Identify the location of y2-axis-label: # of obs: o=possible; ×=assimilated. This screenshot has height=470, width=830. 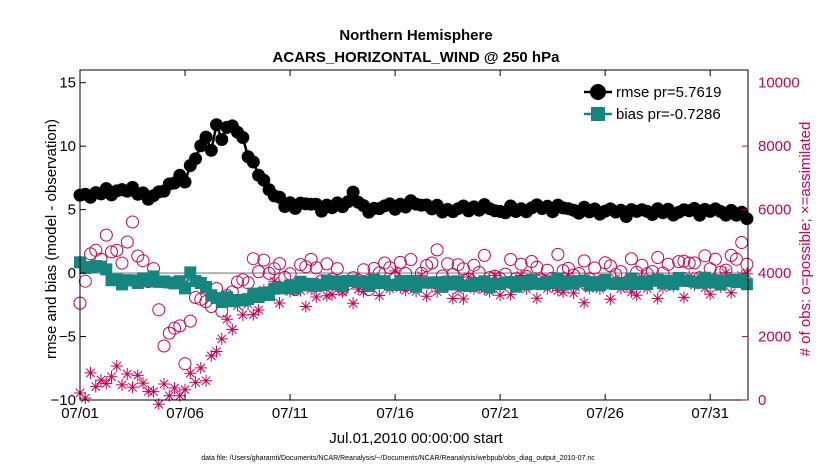
(805, 239).